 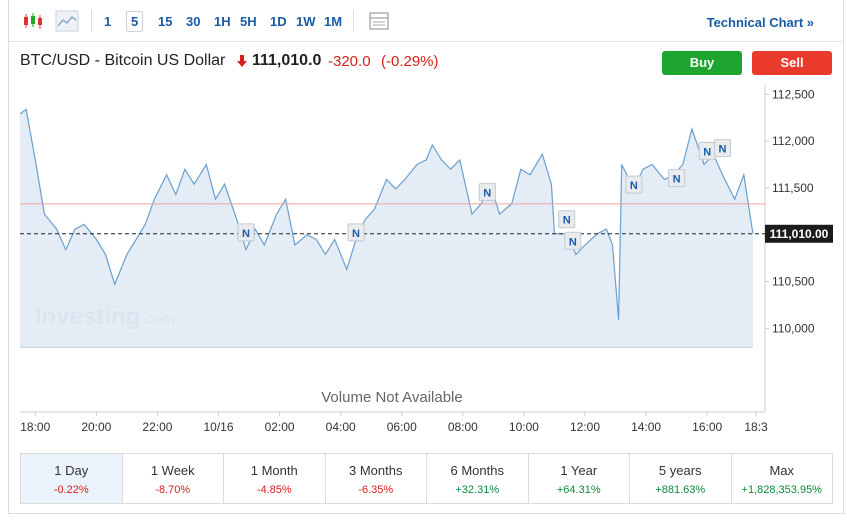 I want to click on x-tick-label: 12:00, so click(x=585, y=427).